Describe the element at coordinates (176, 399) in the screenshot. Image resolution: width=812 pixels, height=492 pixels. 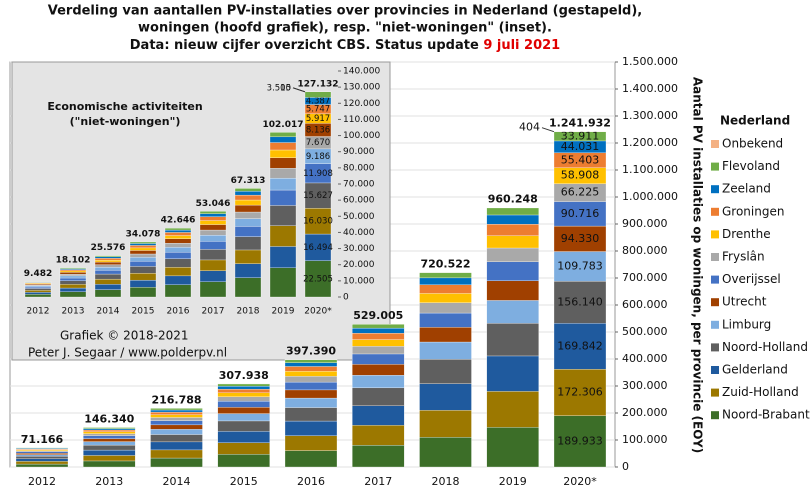
I see `total-label: 216.788` at that location.